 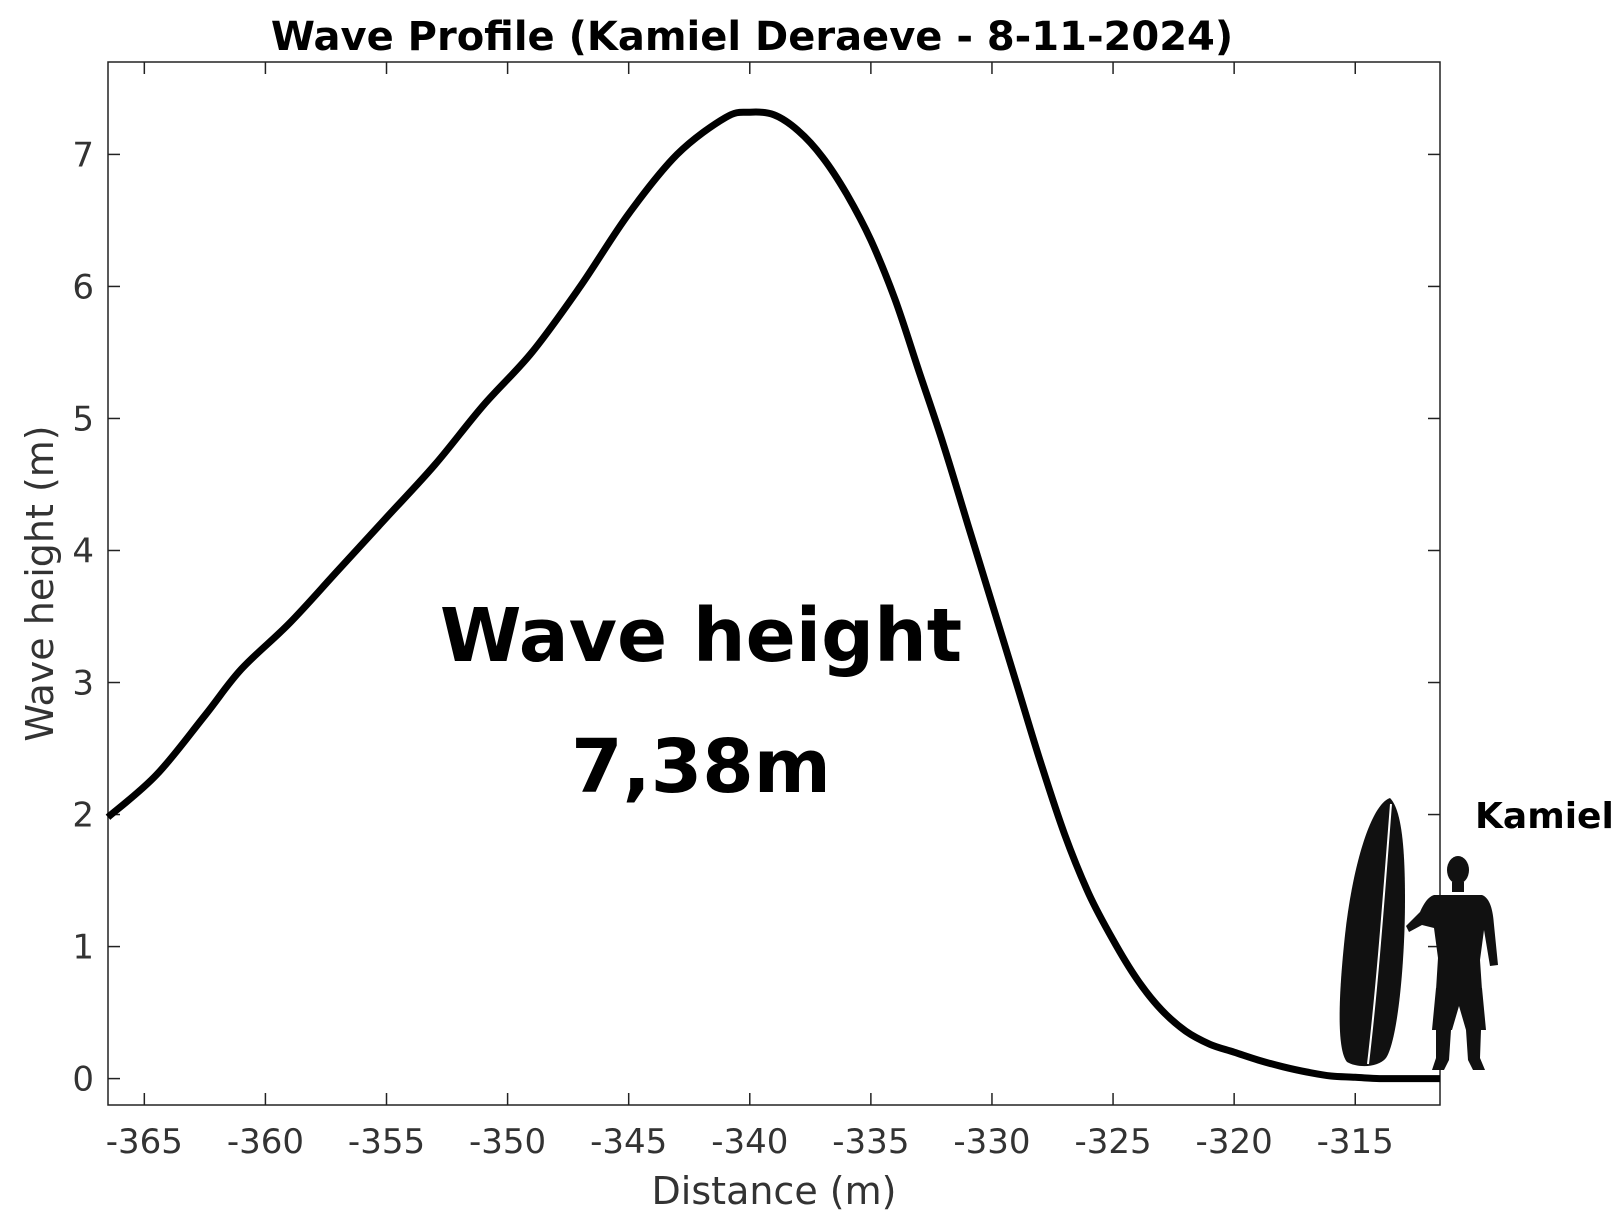 What do you see at coordinates (1372, 932) in the screenshot?
I see `surfboard-icon` at bounding box center [1372, 932].